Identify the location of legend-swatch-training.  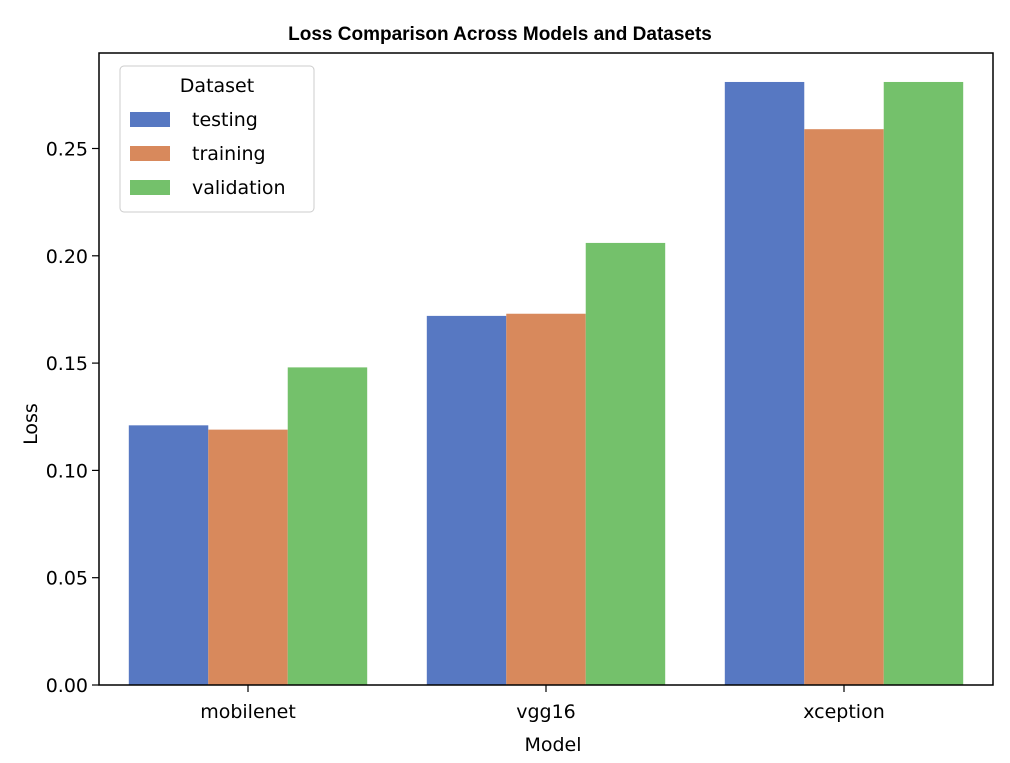
(150, 153).